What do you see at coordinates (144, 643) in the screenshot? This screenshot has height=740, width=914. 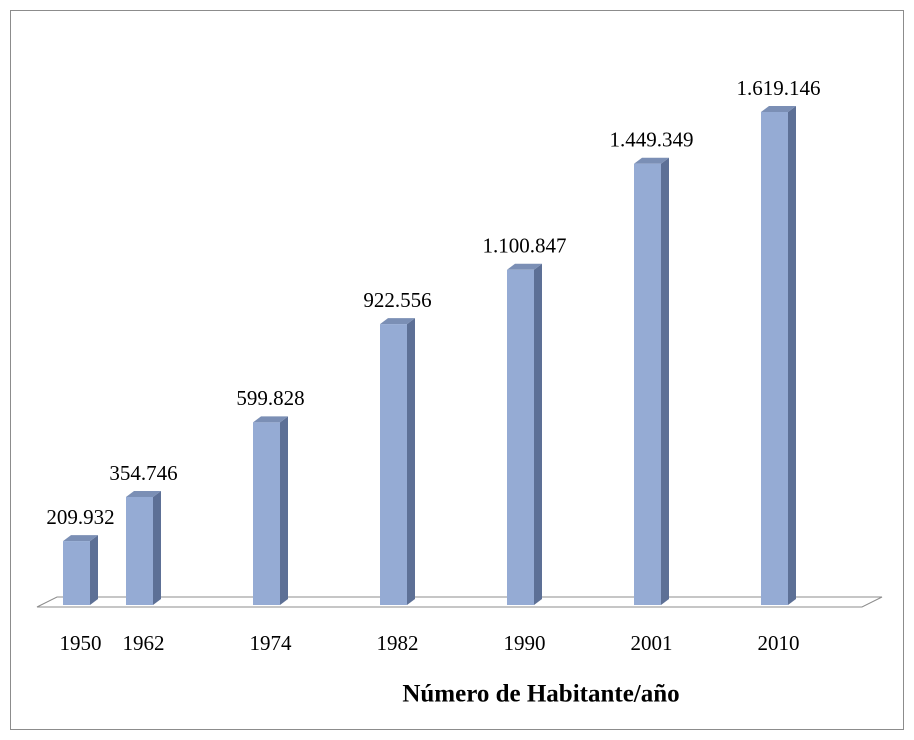 I see `x-tick-label: 1962` at bounding box center [144, 643].